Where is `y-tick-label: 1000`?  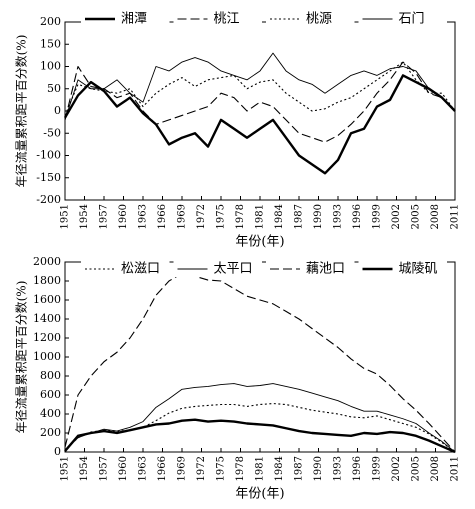
y-tick-label: 1000 is located at coordinates (47, 356).